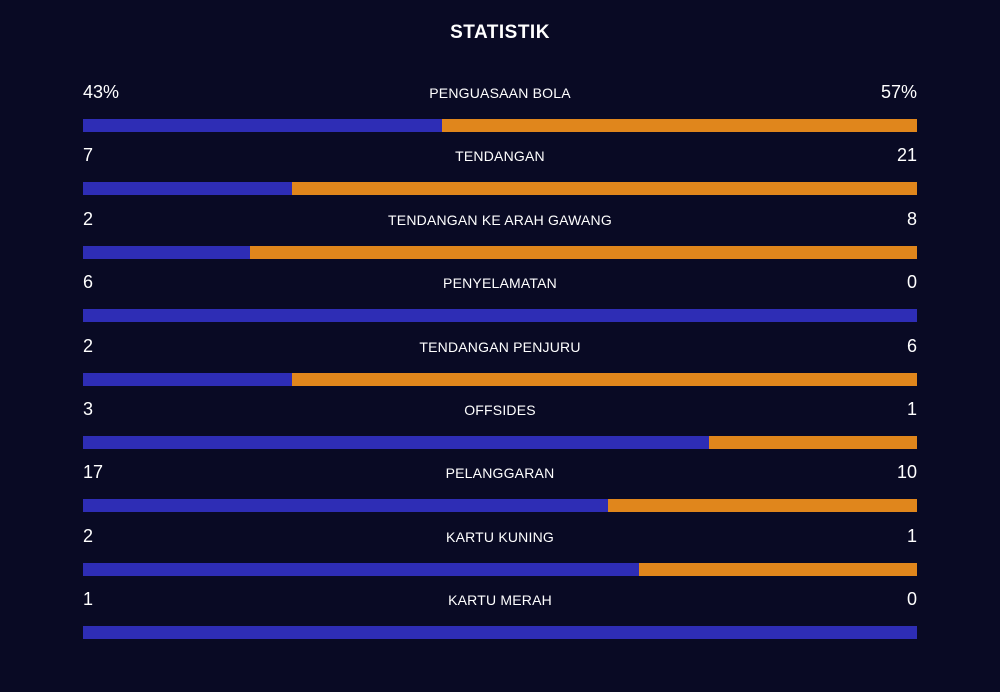  Describe the element at coordinates (500, 93) in the screenshot. I see `stat-label: PENGUASAAN BOLA` at that location.